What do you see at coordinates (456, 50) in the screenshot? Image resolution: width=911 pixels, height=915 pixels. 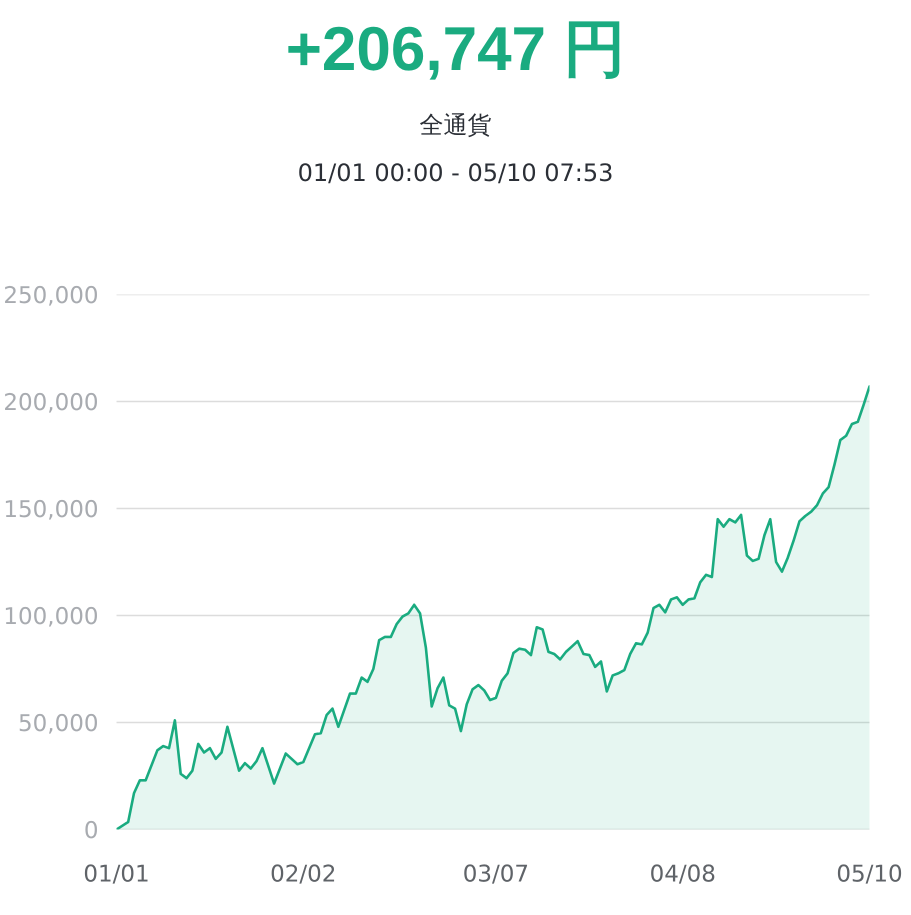 I see `chart-title: +206,747 円` at bounding box center [456, 50].